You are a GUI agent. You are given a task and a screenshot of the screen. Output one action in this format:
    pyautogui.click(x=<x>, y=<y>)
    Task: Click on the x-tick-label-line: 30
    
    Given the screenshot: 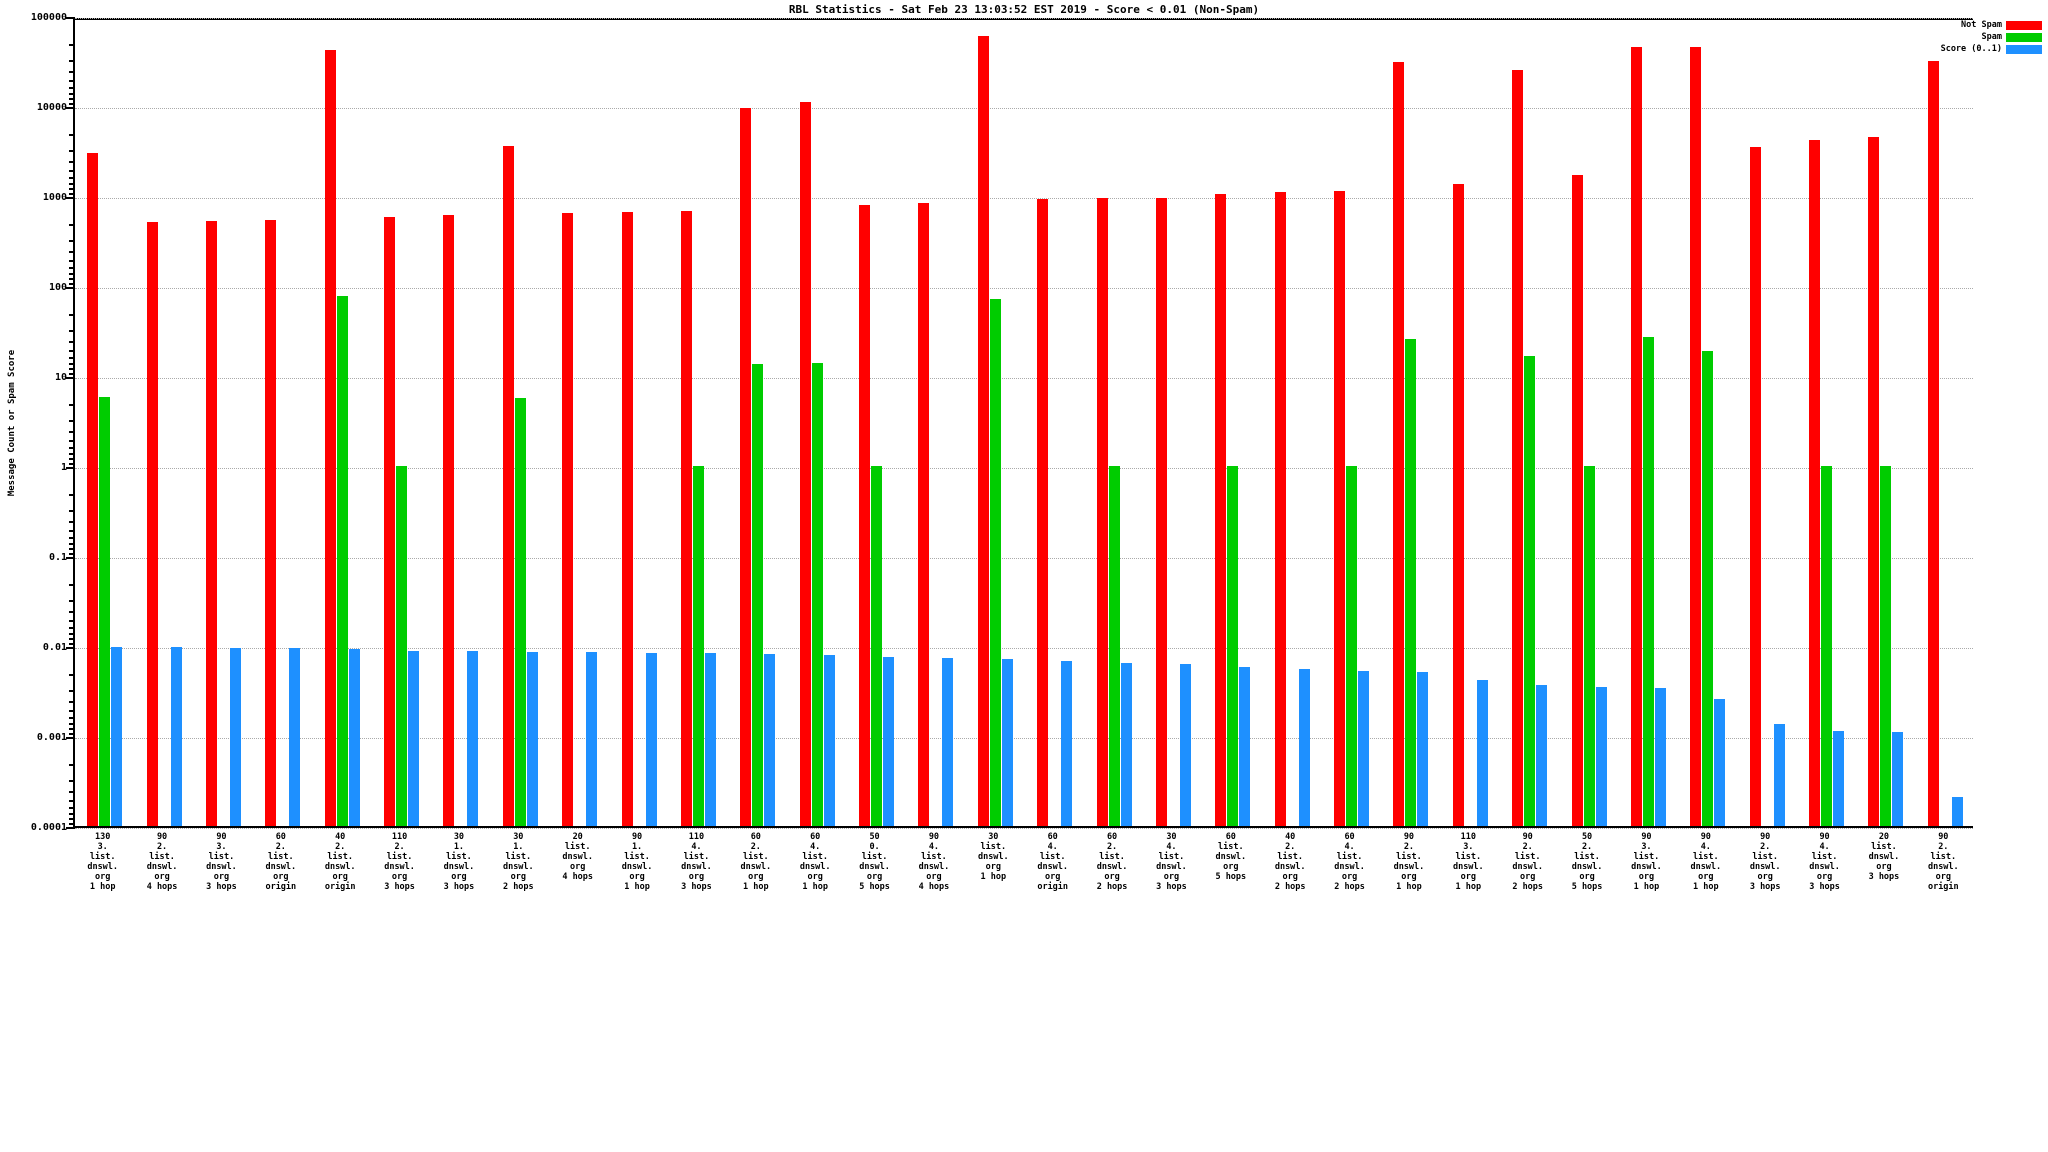 What is the action you would take?
    pyautogui.click(x=1171, y=837)
    